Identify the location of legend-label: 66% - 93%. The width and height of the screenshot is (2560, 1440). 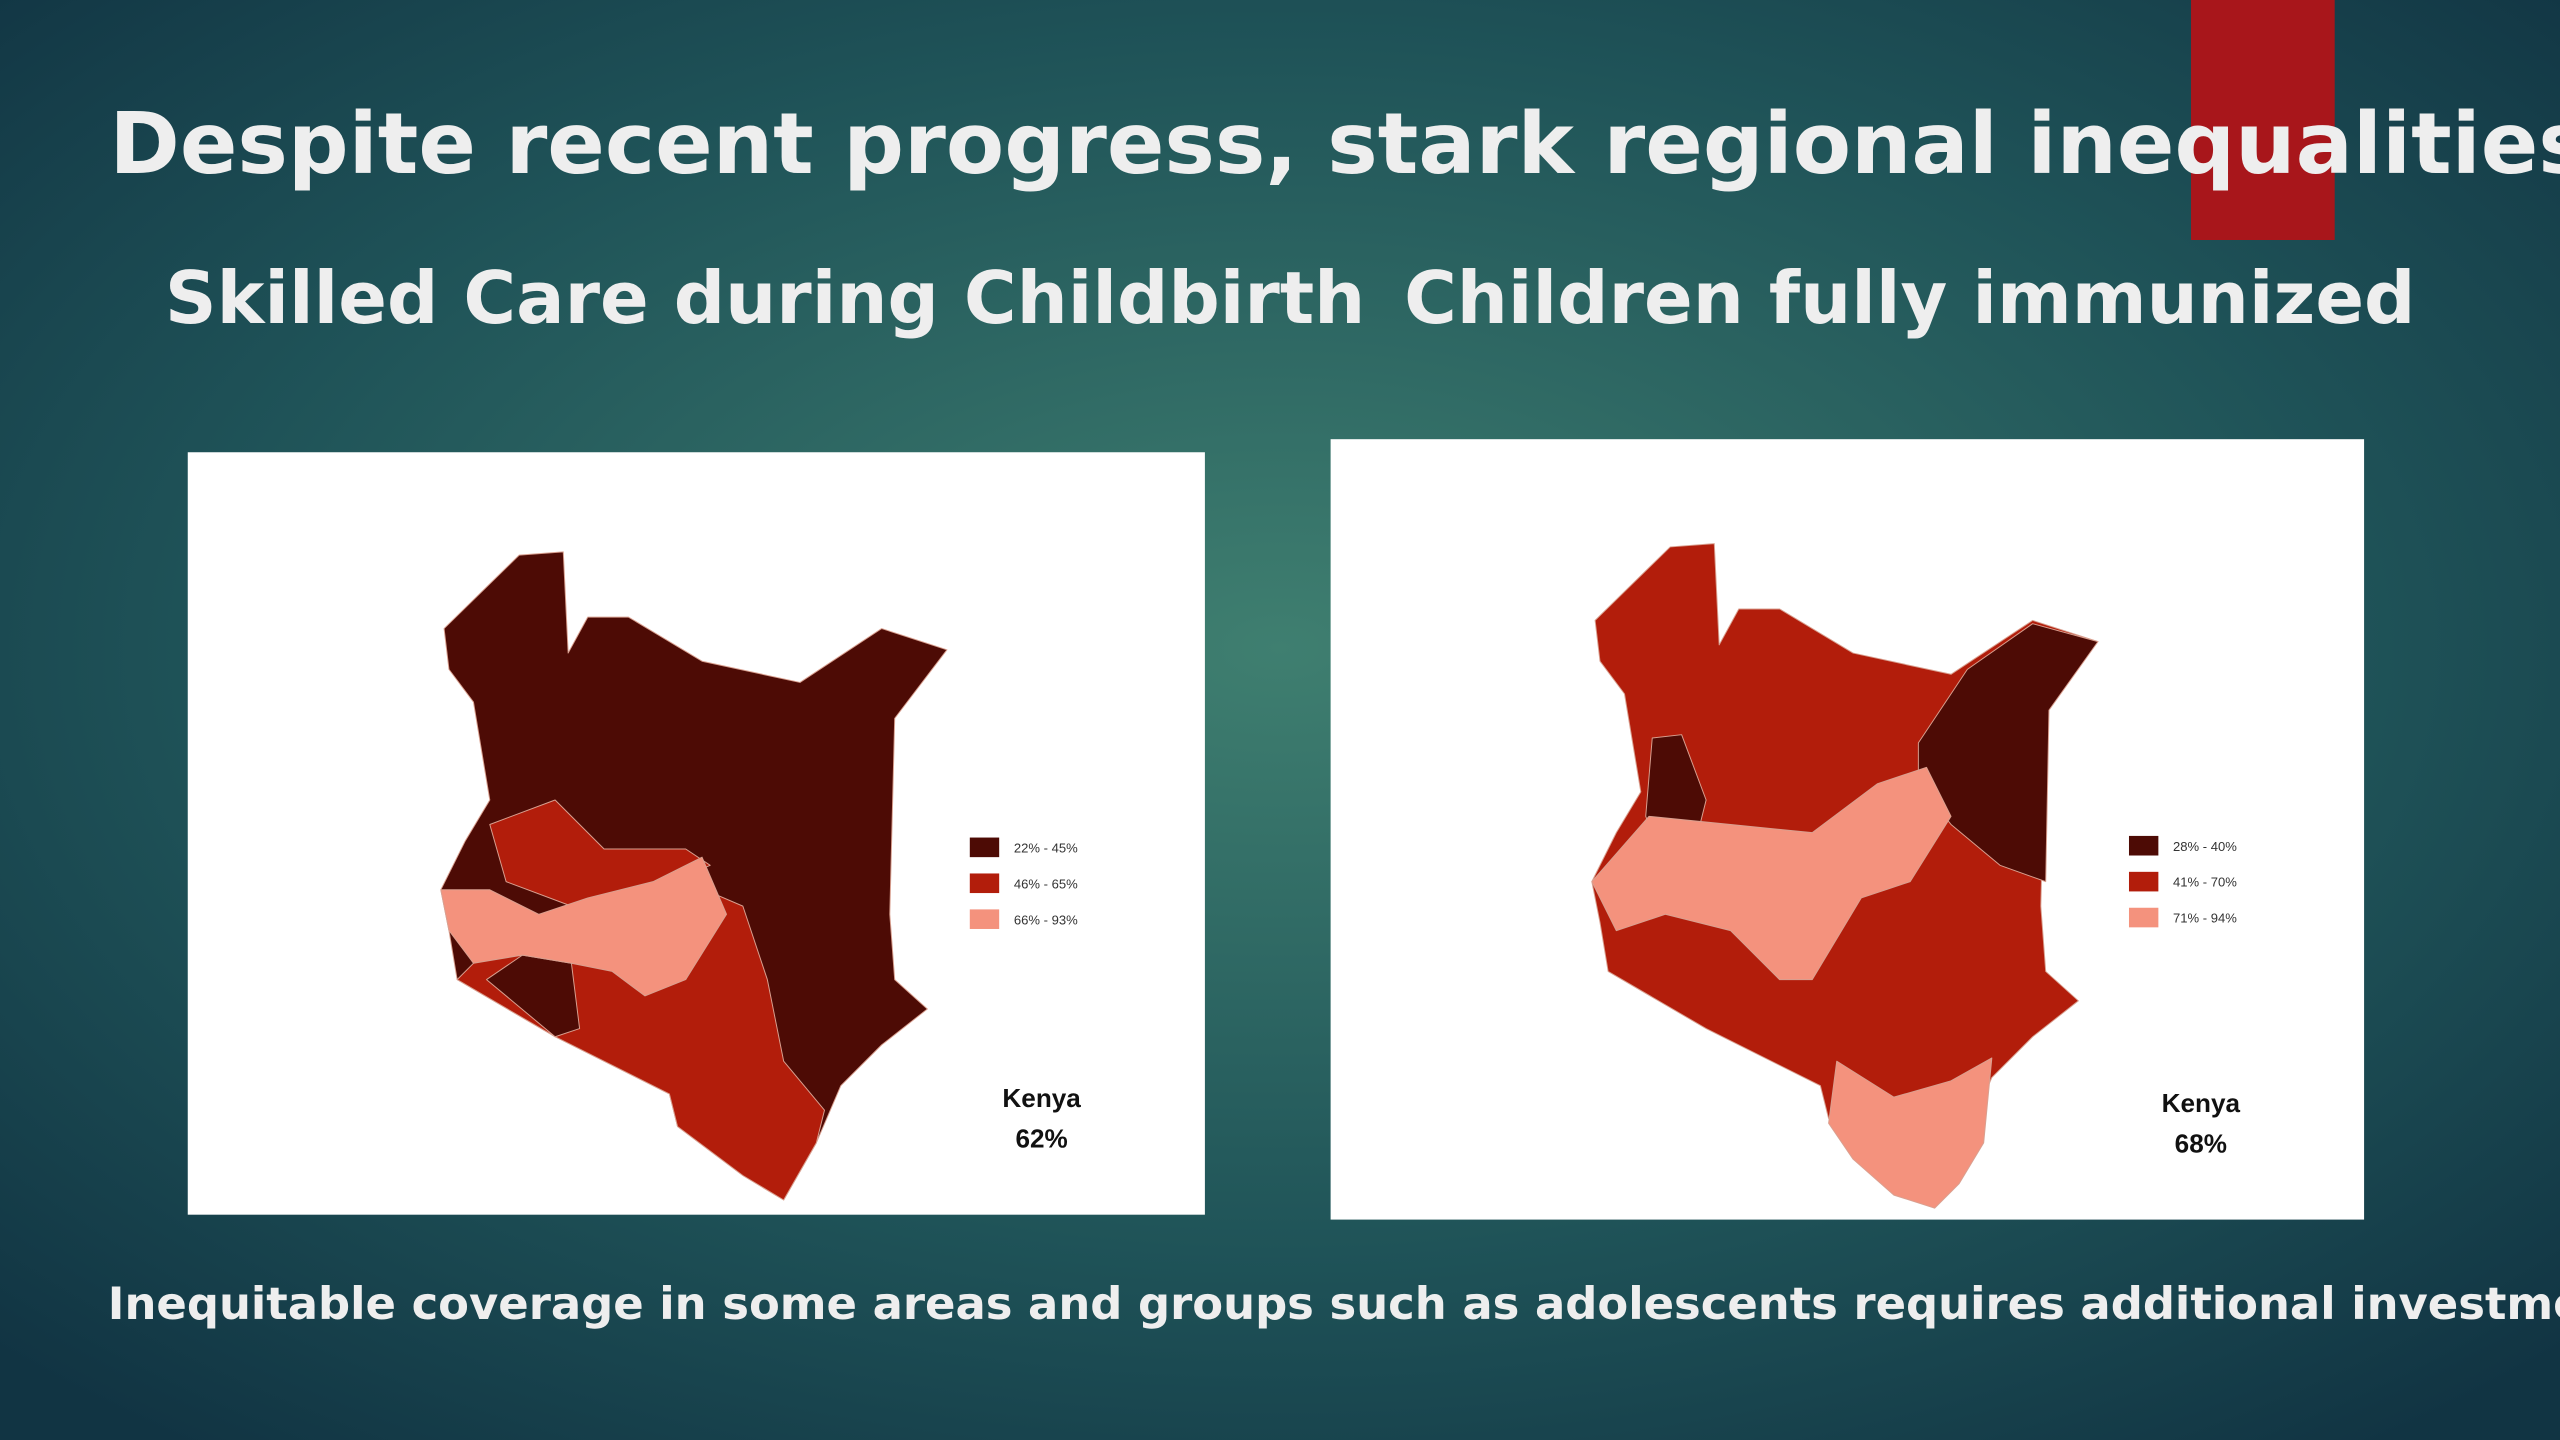
(1046, 919).